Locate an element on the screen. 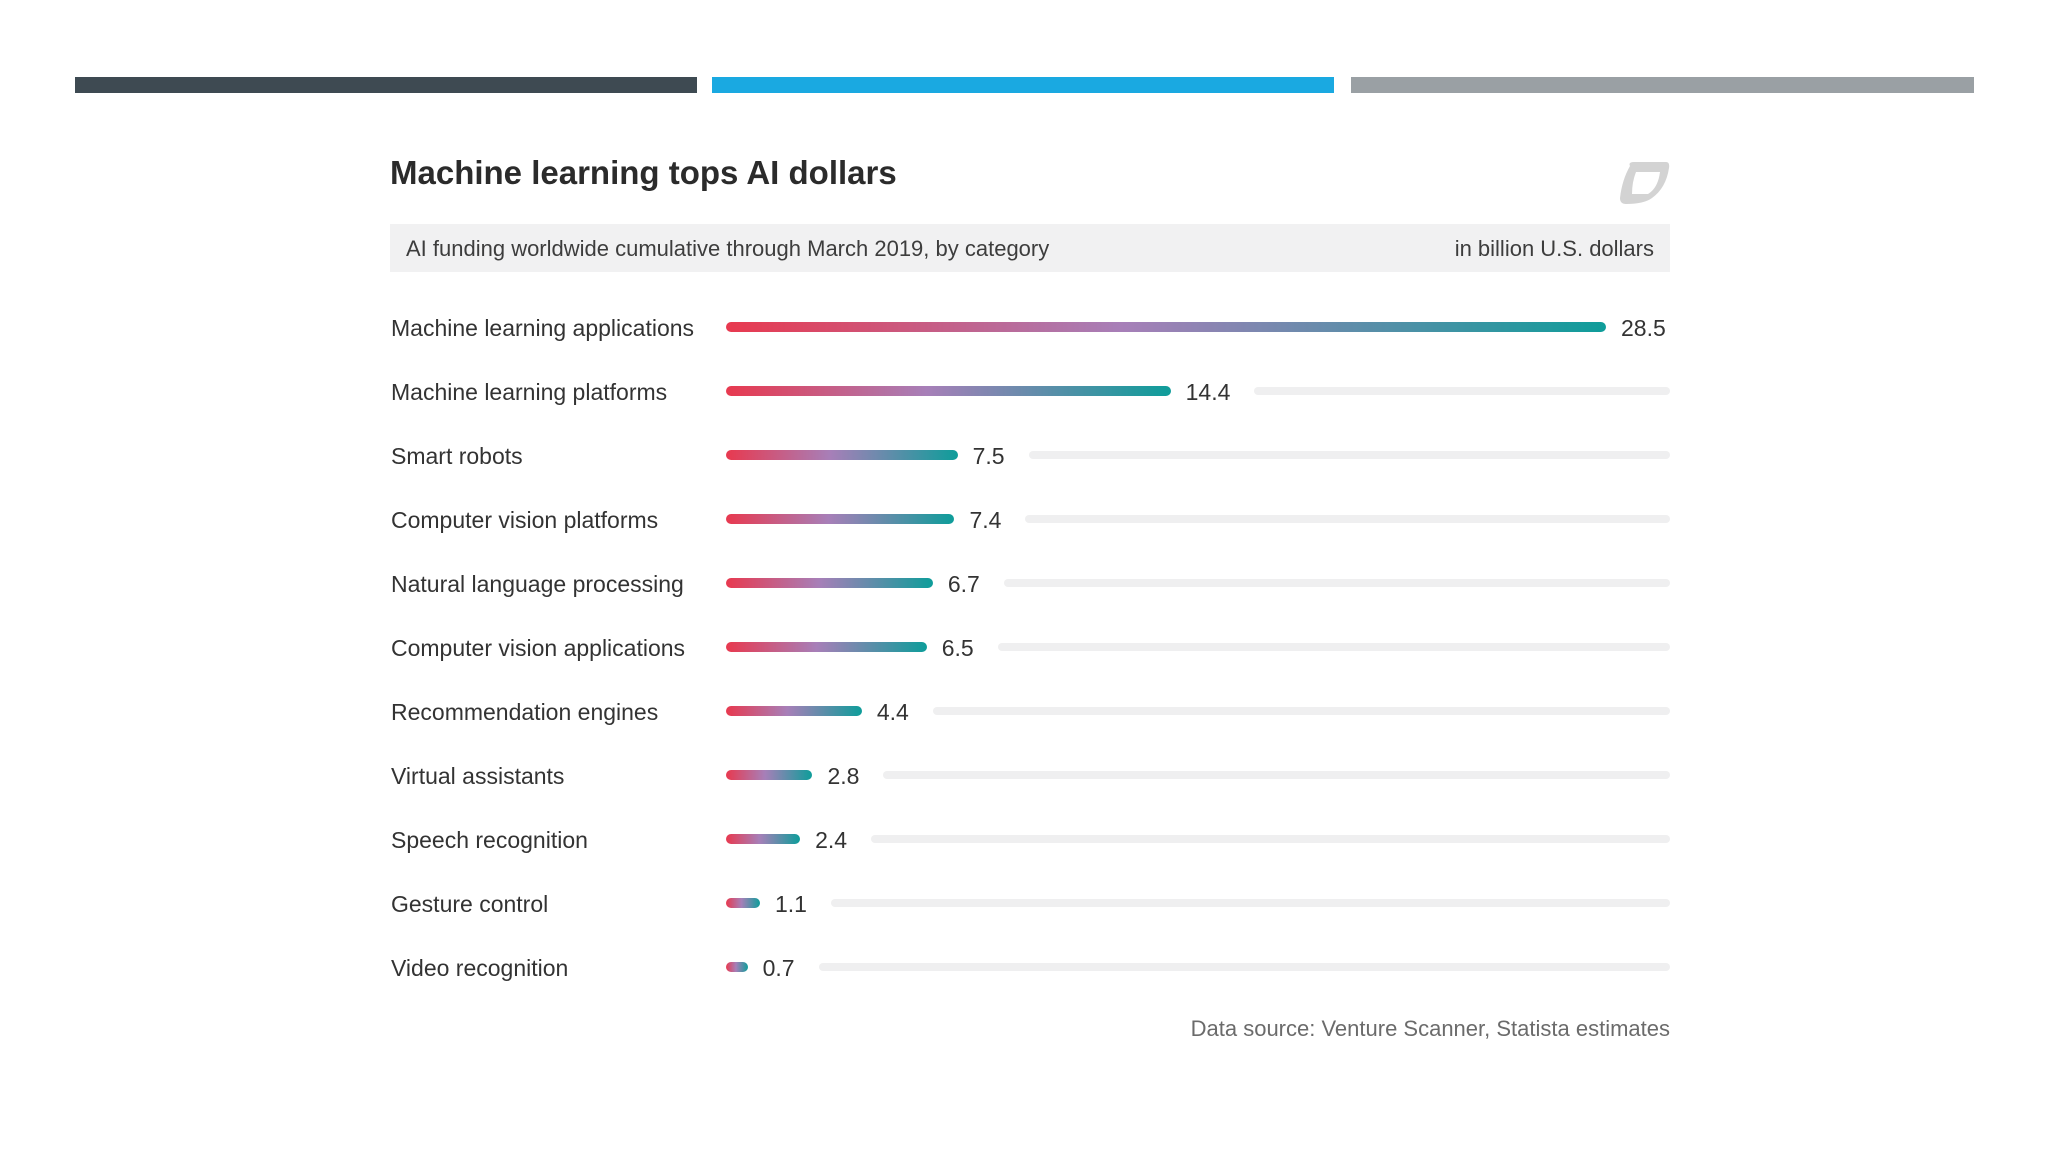 This screenshot has width=2048, height=1152. bar-row: Gesture control 1.1 is located at coordinates (1030, 903).